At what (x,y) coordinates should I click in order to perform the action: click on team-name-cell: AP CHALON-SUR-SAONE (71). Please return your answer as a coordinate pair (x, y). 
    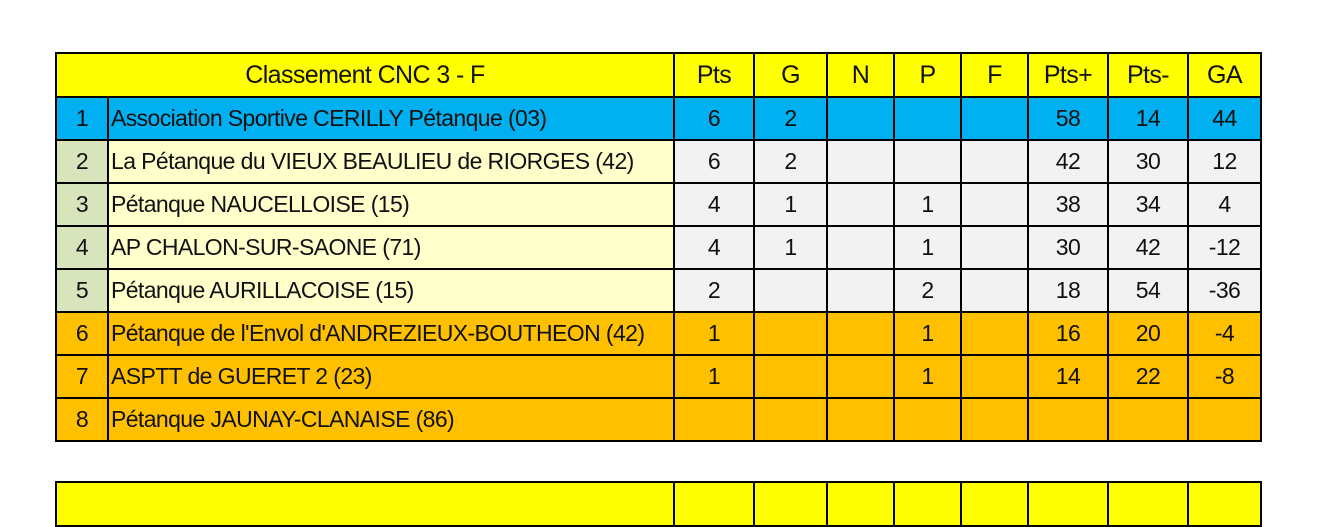
    Looking at the image, I should click on (391, 247).